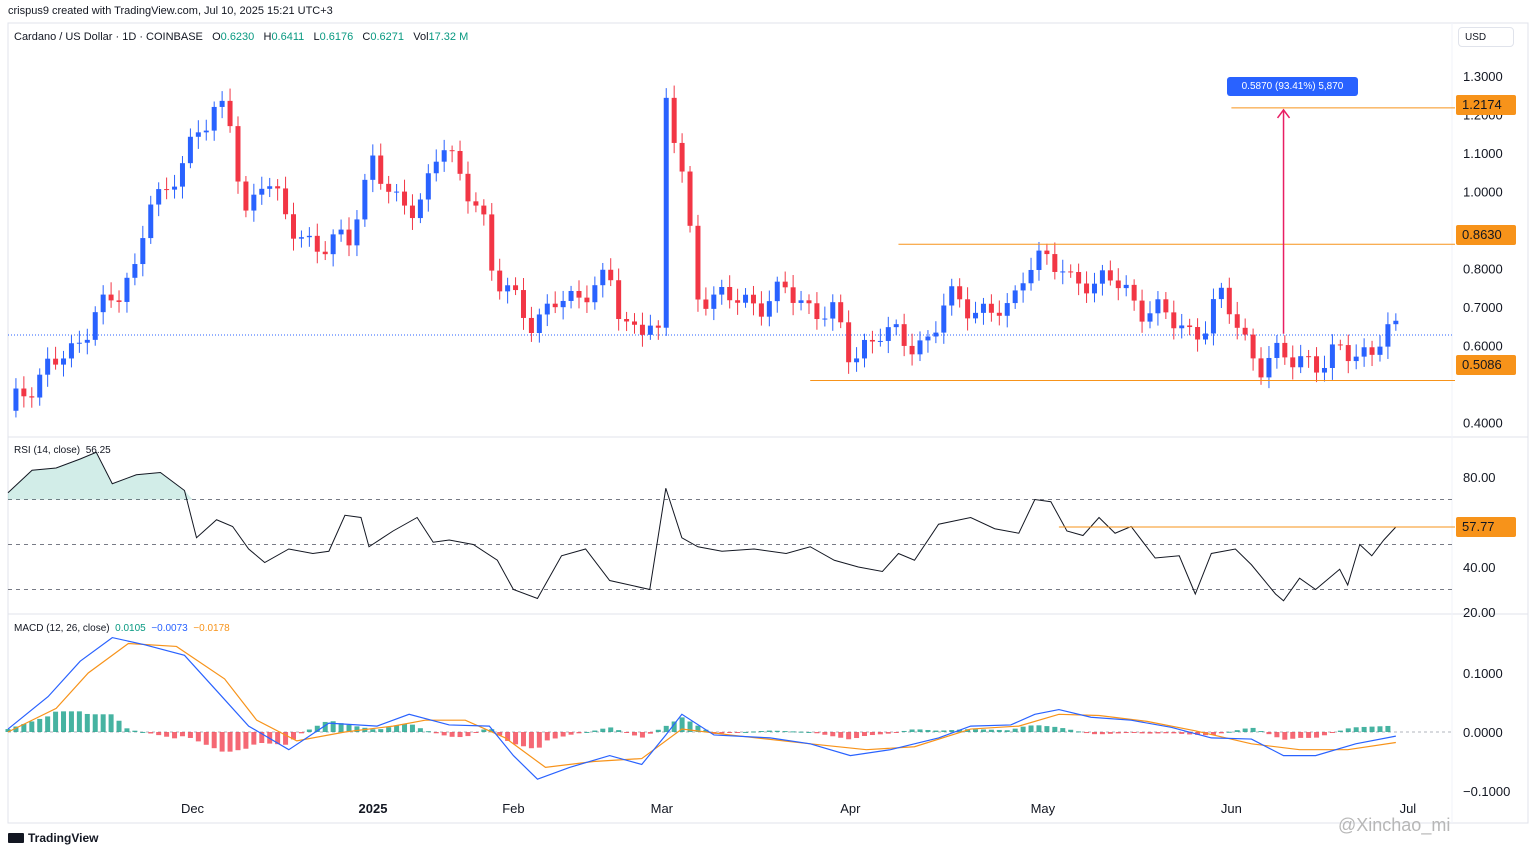  I want to click on symbol-label: Cardano / US Dollar · 1D · COINBASE, so click(108, 37).